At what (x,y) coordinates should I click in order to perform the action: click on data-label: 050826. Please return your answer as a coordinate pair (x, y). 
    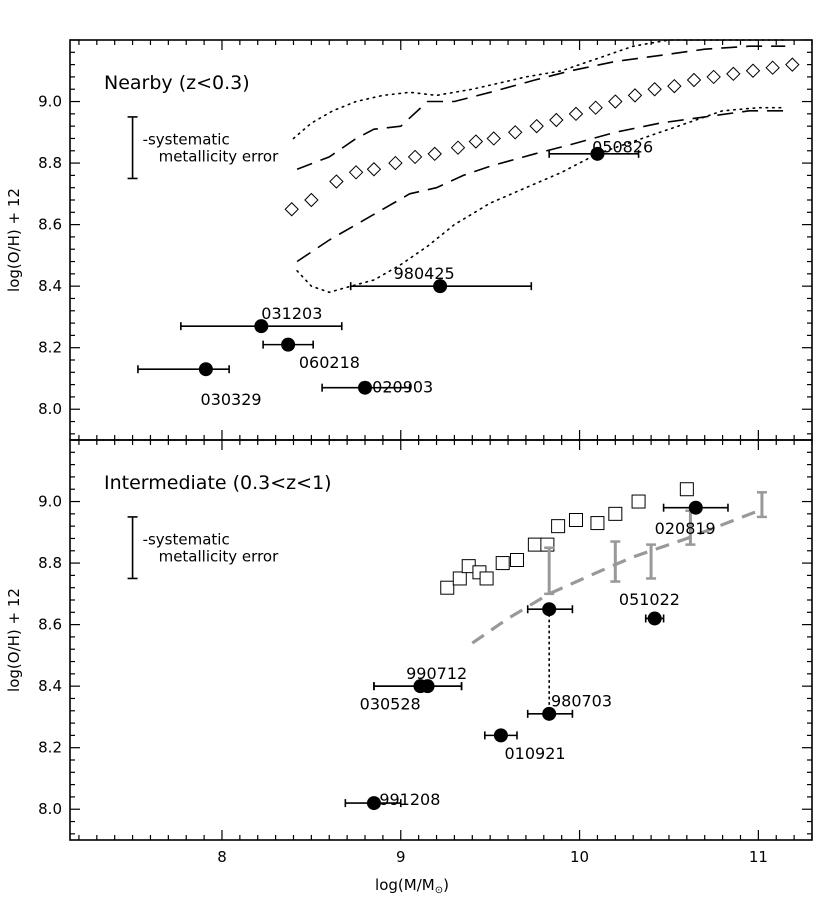
    Looking at the image, I should click on (622, 147).